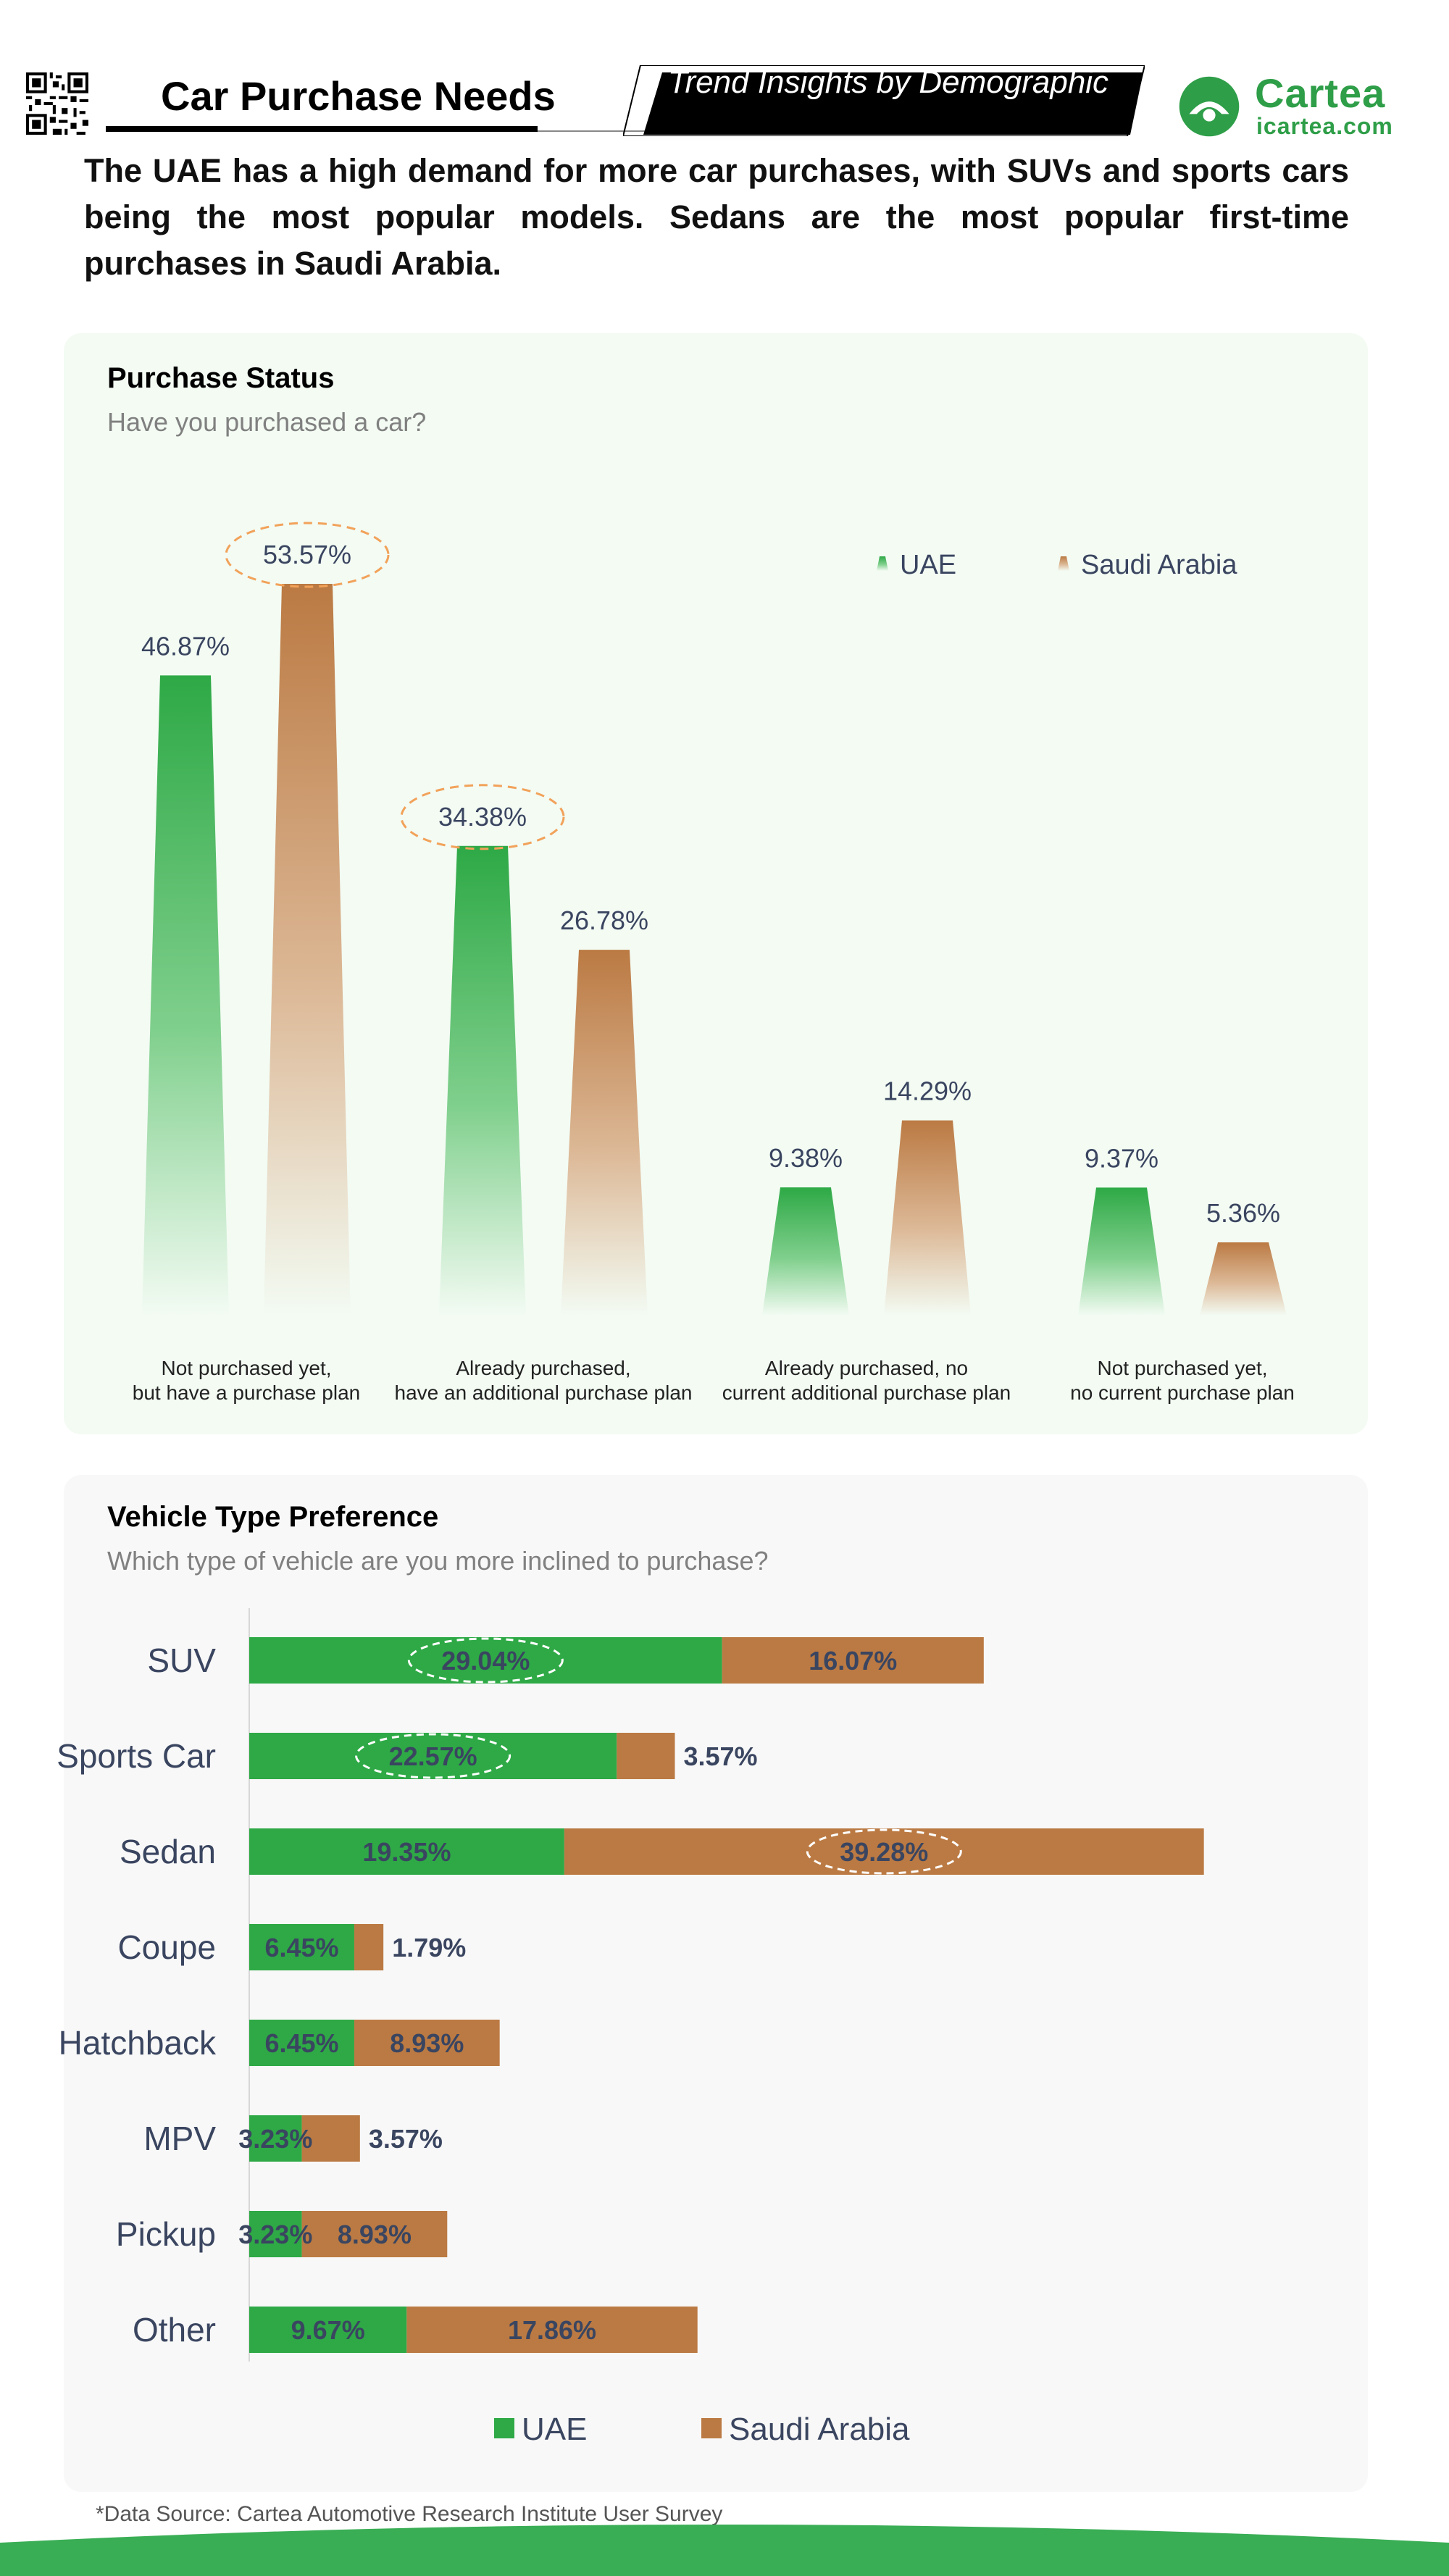 Image resolution: width=1449 pixels, height=2576 pixels. What do you see at coordinates (138, 2043) in the screenshot?
I see `category-label-hatchback: Hatchback` at bounding box center [138, 2043].